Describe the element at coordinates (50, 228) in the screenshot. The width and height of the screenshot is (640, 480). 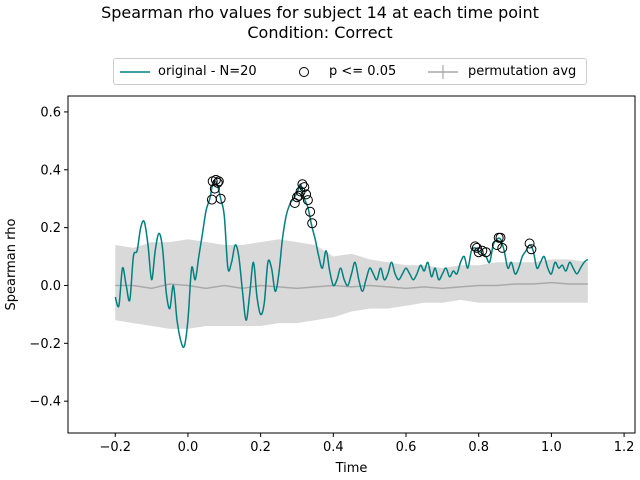
I see `y-tick-label: 0.2` at that location.